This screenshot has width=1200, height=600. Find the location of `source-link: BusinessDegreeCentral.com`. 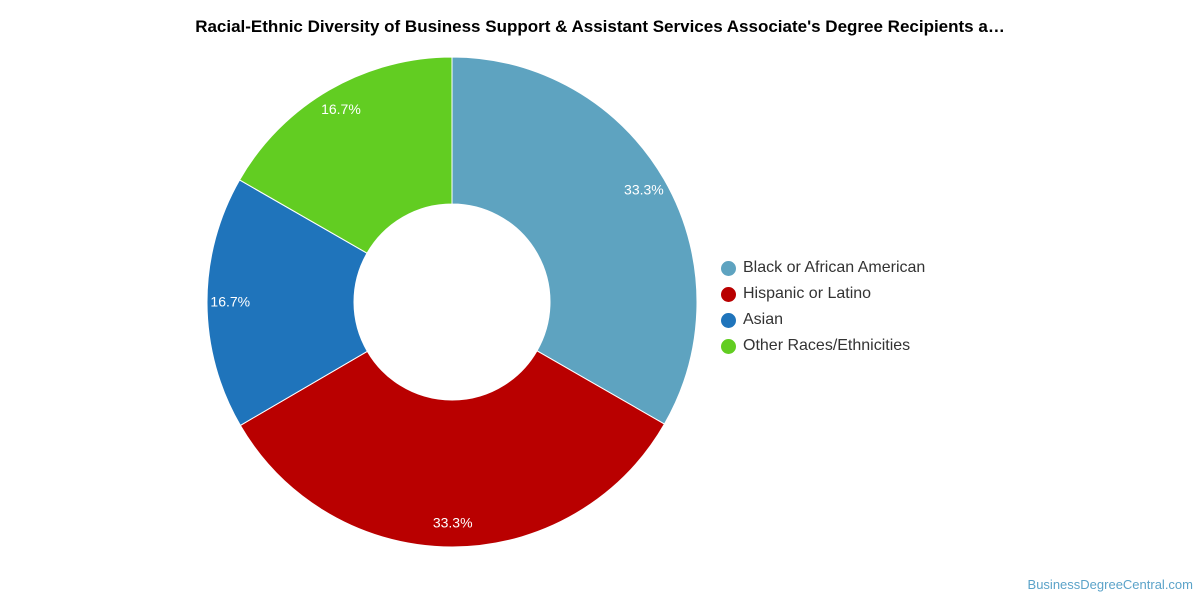

source-link: BusinessDegreeCentral.com is located at coordinates (1110, 584).